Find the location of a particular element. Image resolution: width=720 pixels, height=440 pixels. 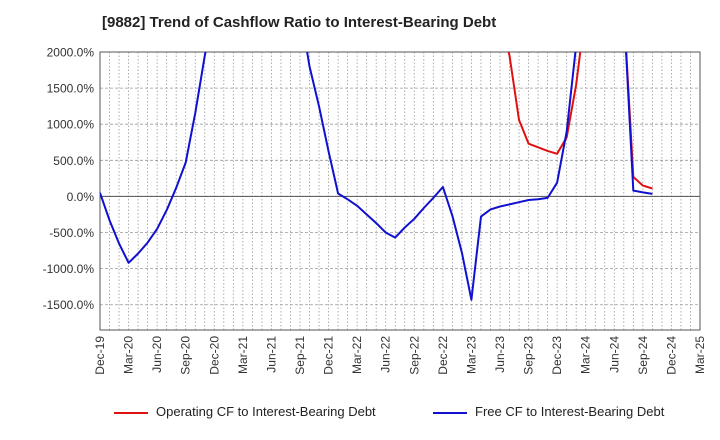

legend-swatch-operating-cf is located at coordinates (131, 412).